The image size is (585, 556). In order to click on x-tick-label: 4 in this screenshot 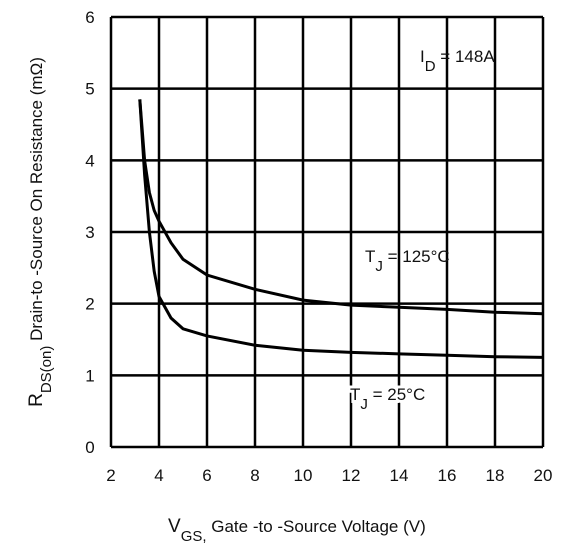, I will do `click(158, 475)`.